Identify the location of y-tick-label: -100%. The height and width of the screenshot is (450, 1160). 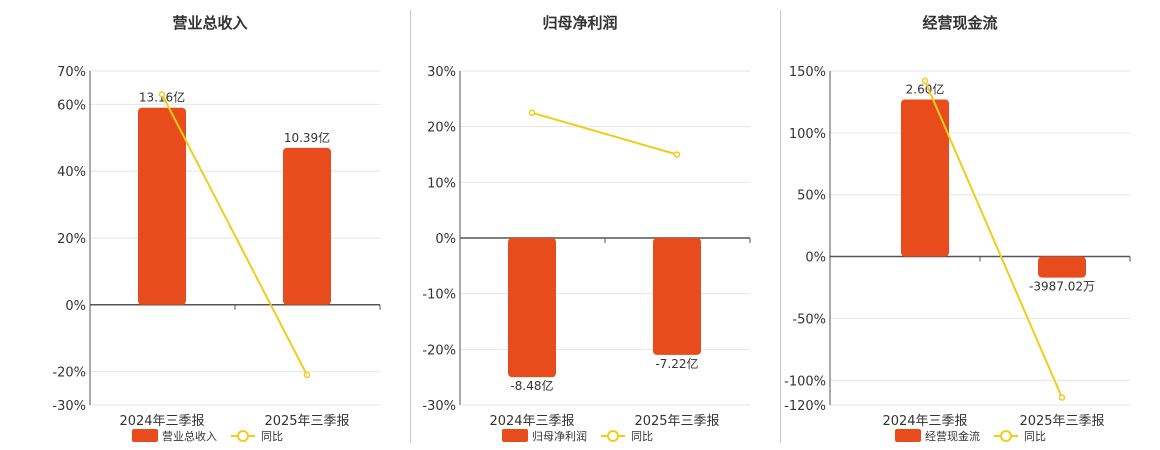
(805, 381).